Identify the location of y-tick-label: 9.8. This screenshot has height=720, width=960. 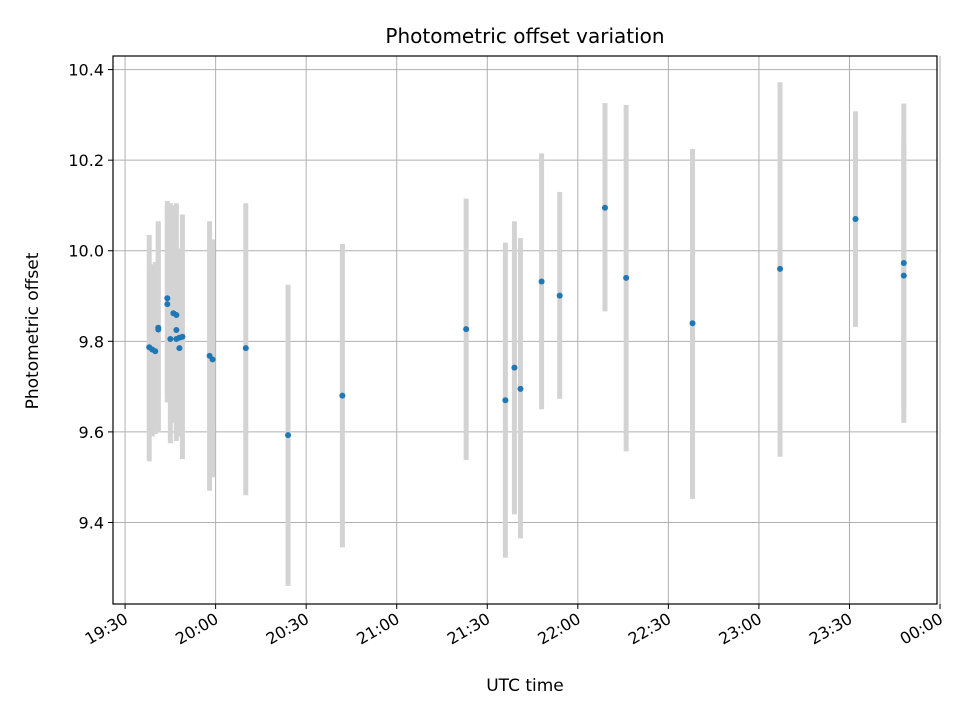
(91, 341).